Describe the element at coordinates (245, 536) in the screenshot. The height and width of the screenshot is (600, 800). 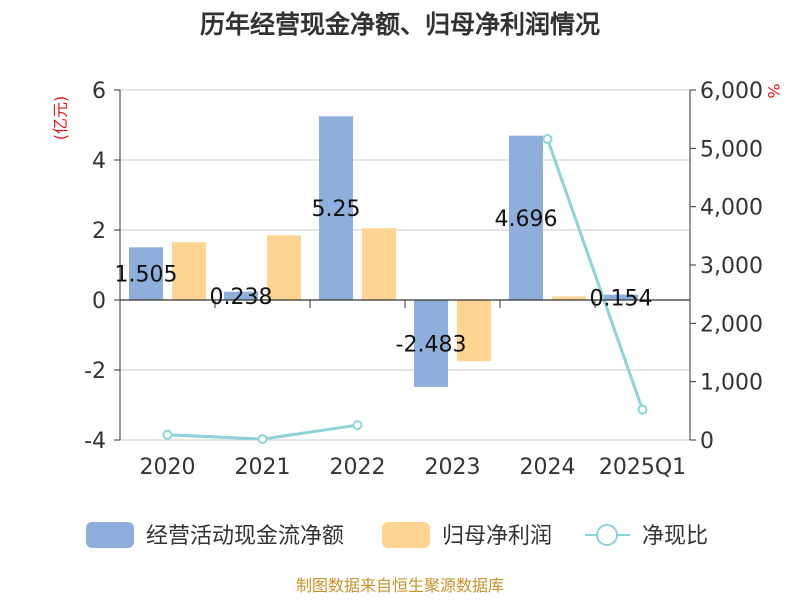
I see `legend-label-cashflow: 经营活动现金流净额` at that location.